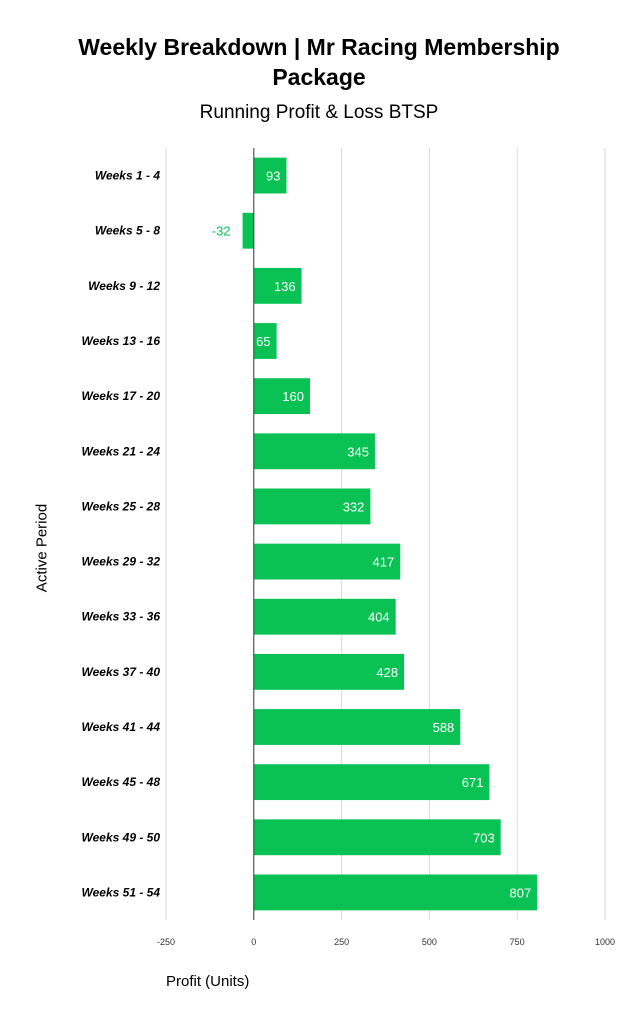  What do you see at coordinates (121, 617) in the screenshot?
I see `y-tick-label: Weeks 33 - 36` at bounding box center [121, 617].